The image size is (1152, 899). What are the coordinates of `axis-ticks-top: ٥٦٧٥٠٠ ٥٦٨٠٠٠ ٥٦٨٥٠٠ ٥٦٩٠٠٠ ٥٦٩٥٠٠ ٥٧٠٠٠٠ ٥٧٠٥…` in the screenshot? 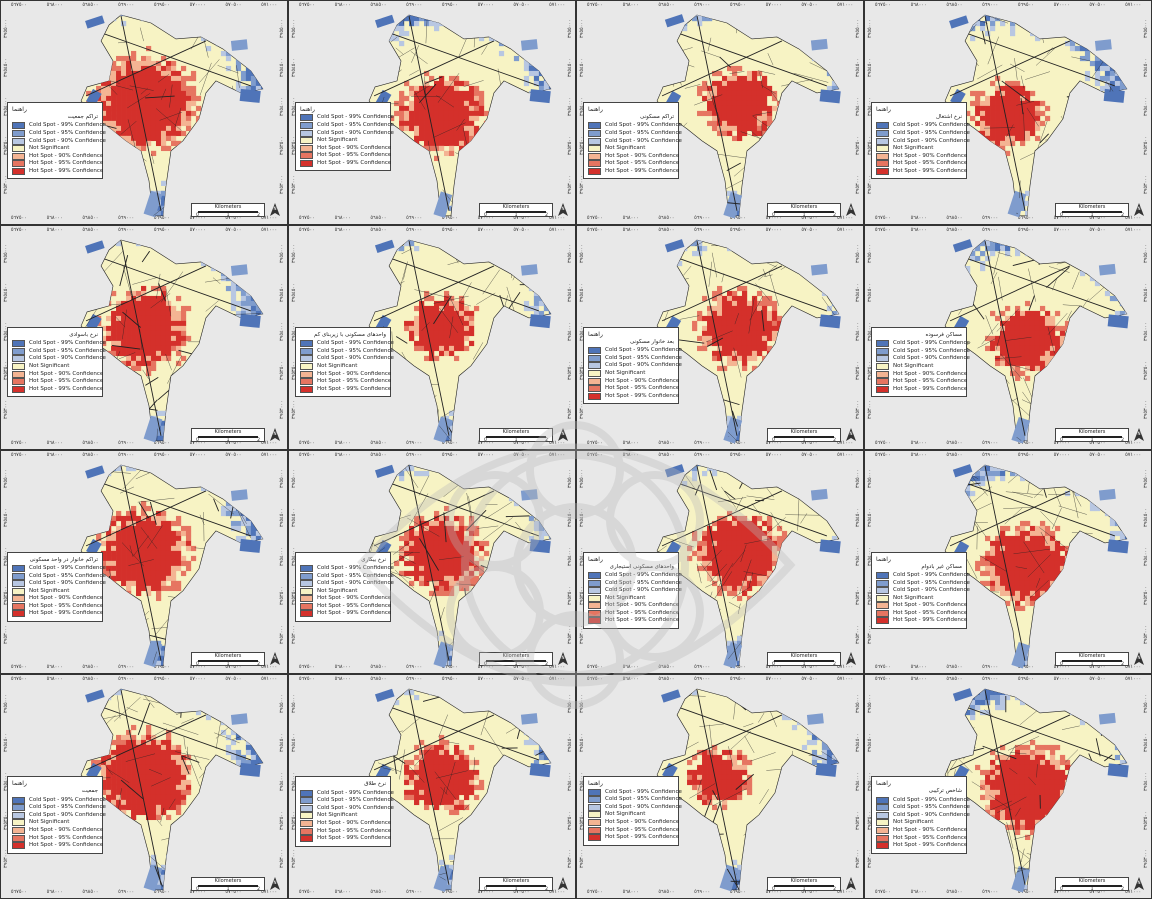 It's located at (144, 6).